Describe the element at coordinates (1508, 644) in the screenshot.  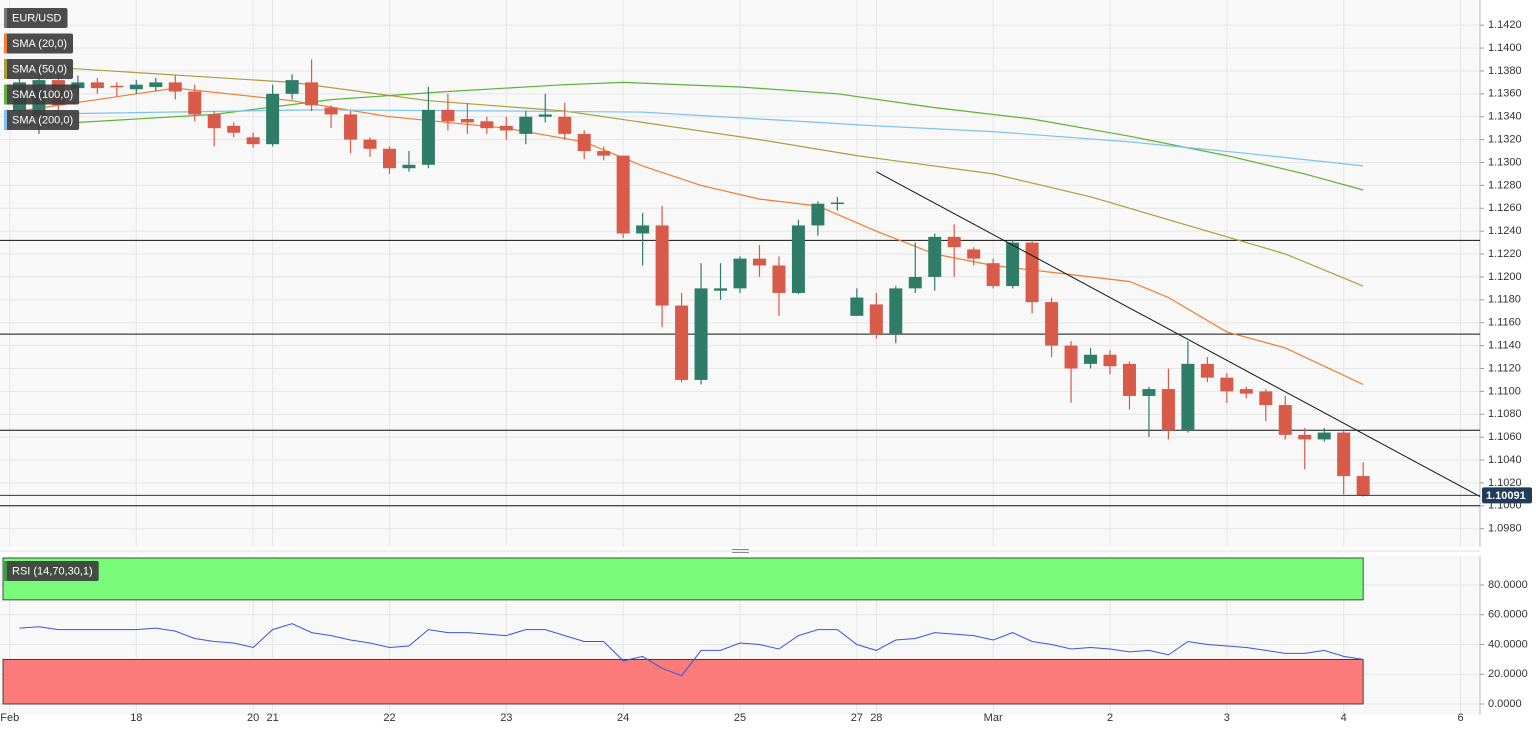
I see `y-tick-label: 40.0000` at that location.